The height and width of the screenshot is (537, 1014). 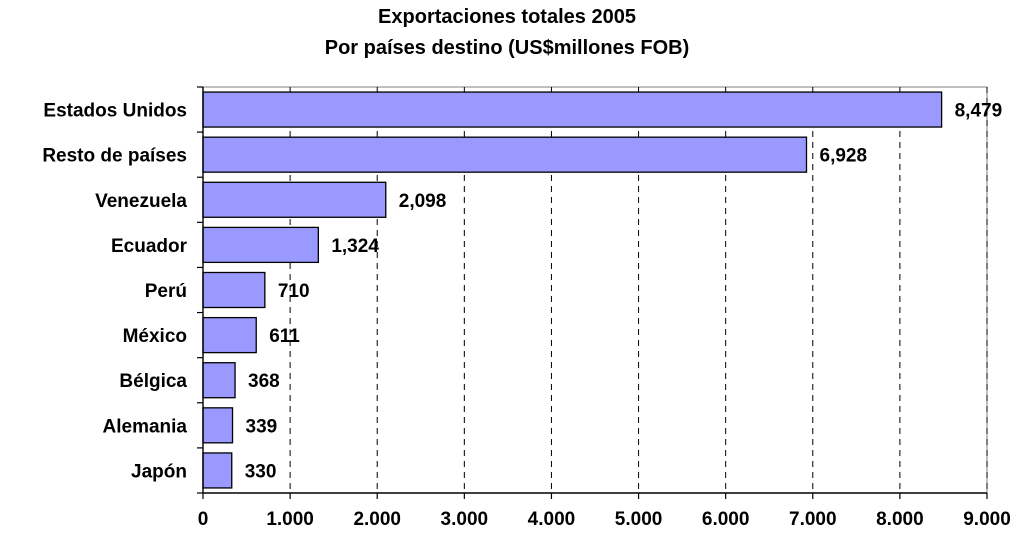 I want to click on category-label: Estados Unidos, so click(x=115, y=111).